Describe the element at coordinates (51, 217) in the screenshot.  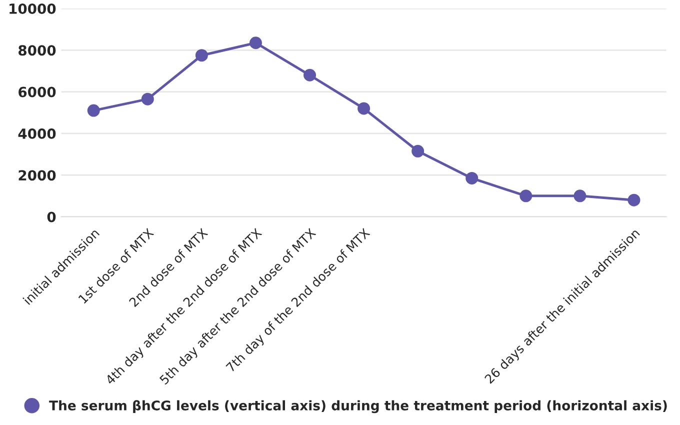
I see `y-tick-label: 0` at that location.